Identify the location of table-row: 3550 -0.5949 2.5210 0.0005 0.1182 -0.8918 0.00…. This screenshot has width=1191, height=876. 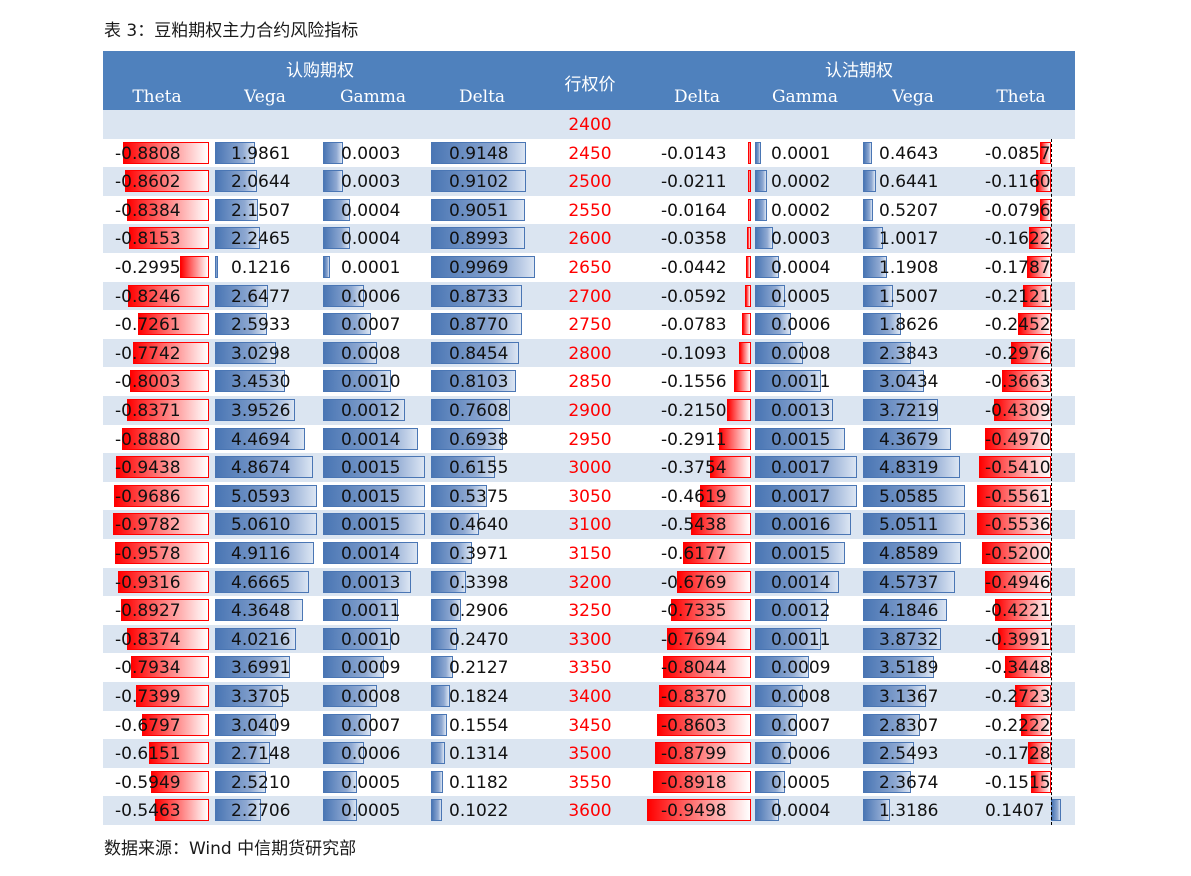
(589, 782).